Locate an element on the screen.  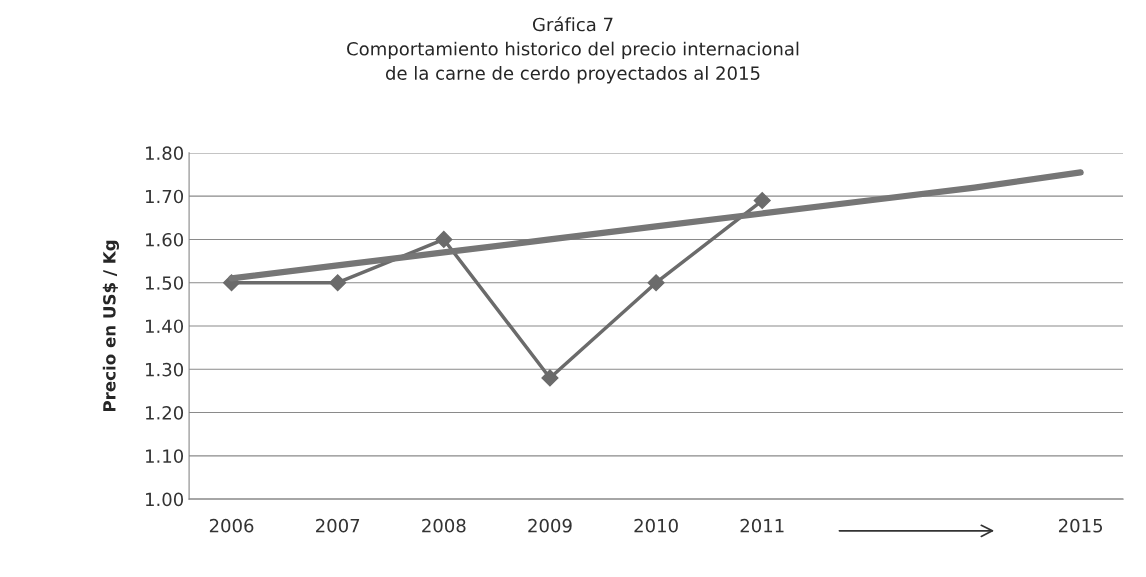
x-tick-label: 2009 is located at coordinates (550, 525).